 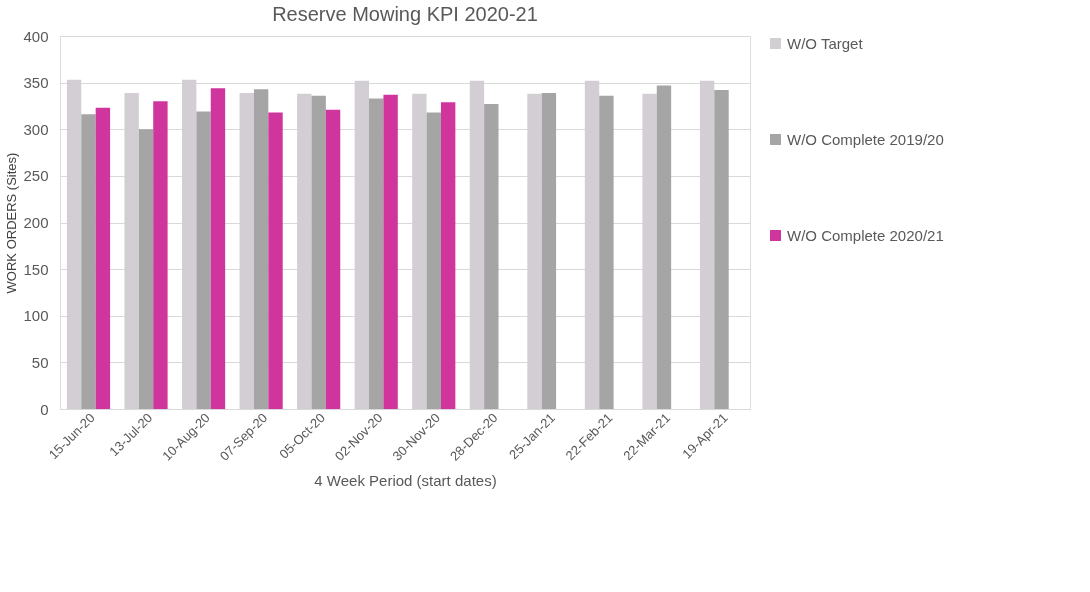 I want to click on y-tick-label: 300, so click(x=36, y=129).